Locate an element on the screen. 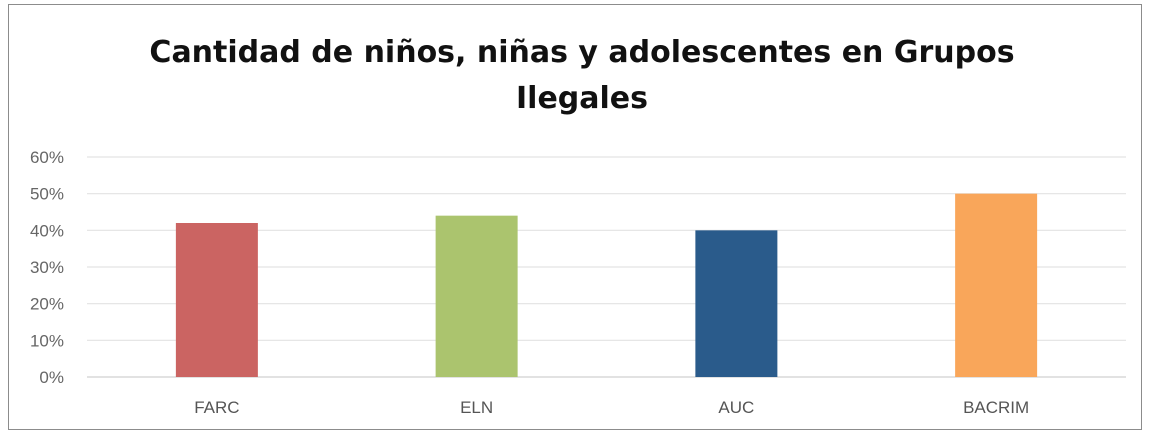 The height and width of the screenshot is (436, 1150). x-category-label: FARC is located at coordinates (216, 407).